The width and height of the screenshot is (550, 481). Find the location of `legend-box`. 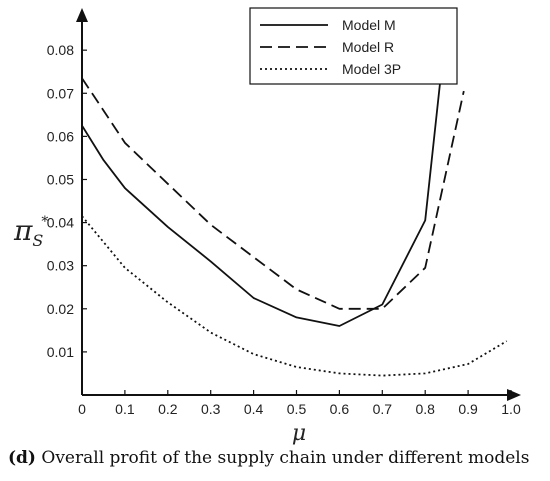

legend-box is located at coordinates (353, 46).